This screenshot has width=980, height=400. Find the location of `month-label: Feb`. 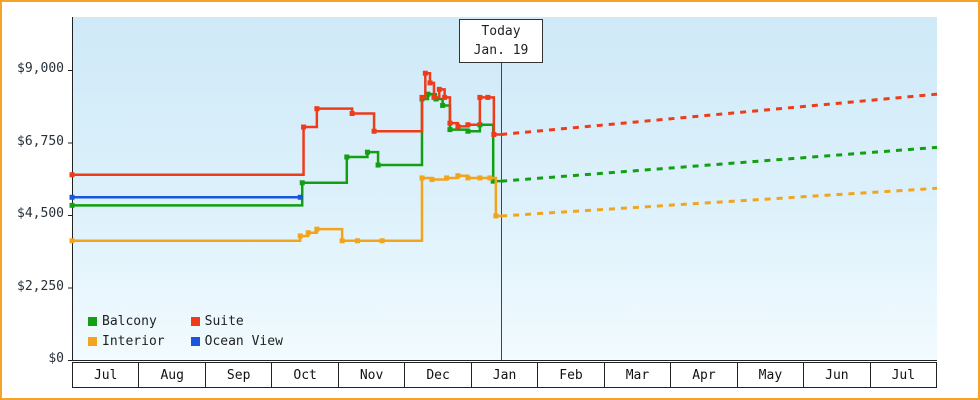

month-label: Feb is located at coordinates (571, 375).